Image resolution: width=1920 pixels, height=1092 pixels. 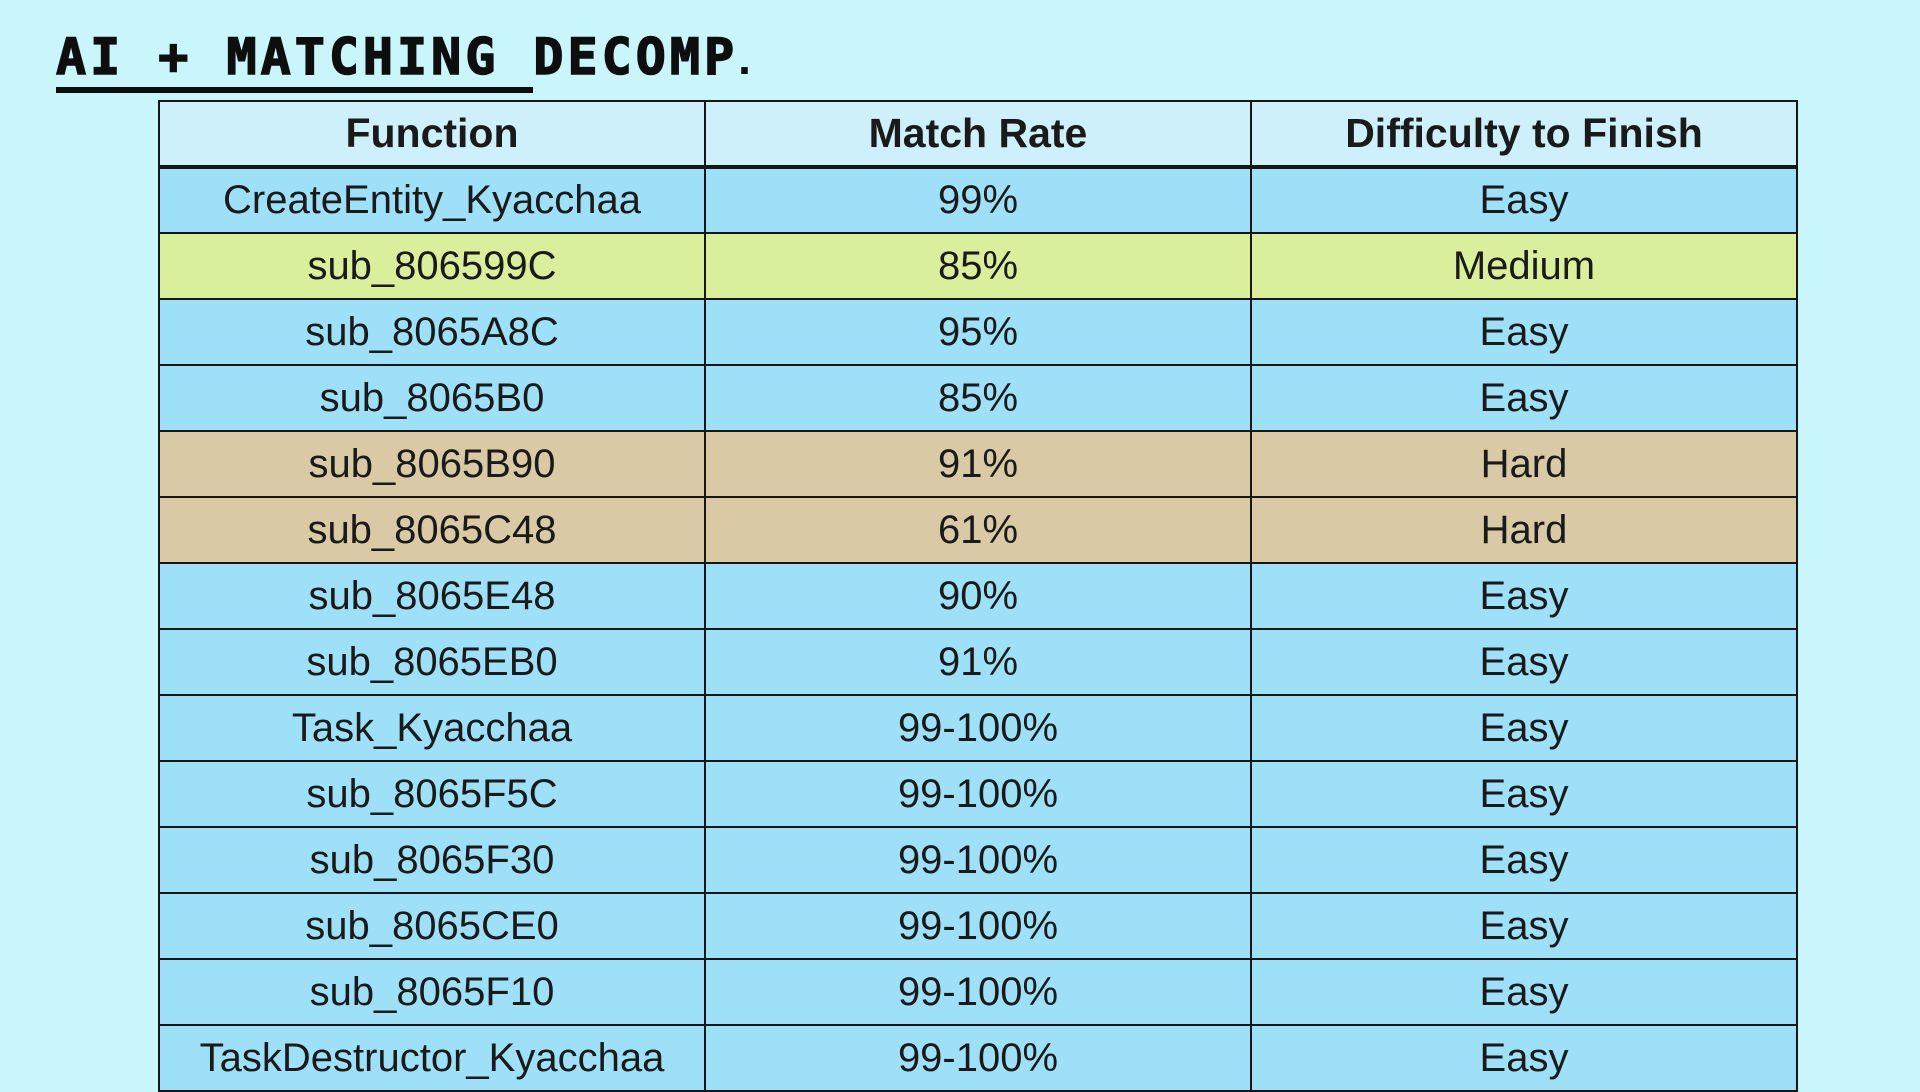 I want to click on function-cell: CreateEntity_Kyacchaa, so click(x=432, y=200).